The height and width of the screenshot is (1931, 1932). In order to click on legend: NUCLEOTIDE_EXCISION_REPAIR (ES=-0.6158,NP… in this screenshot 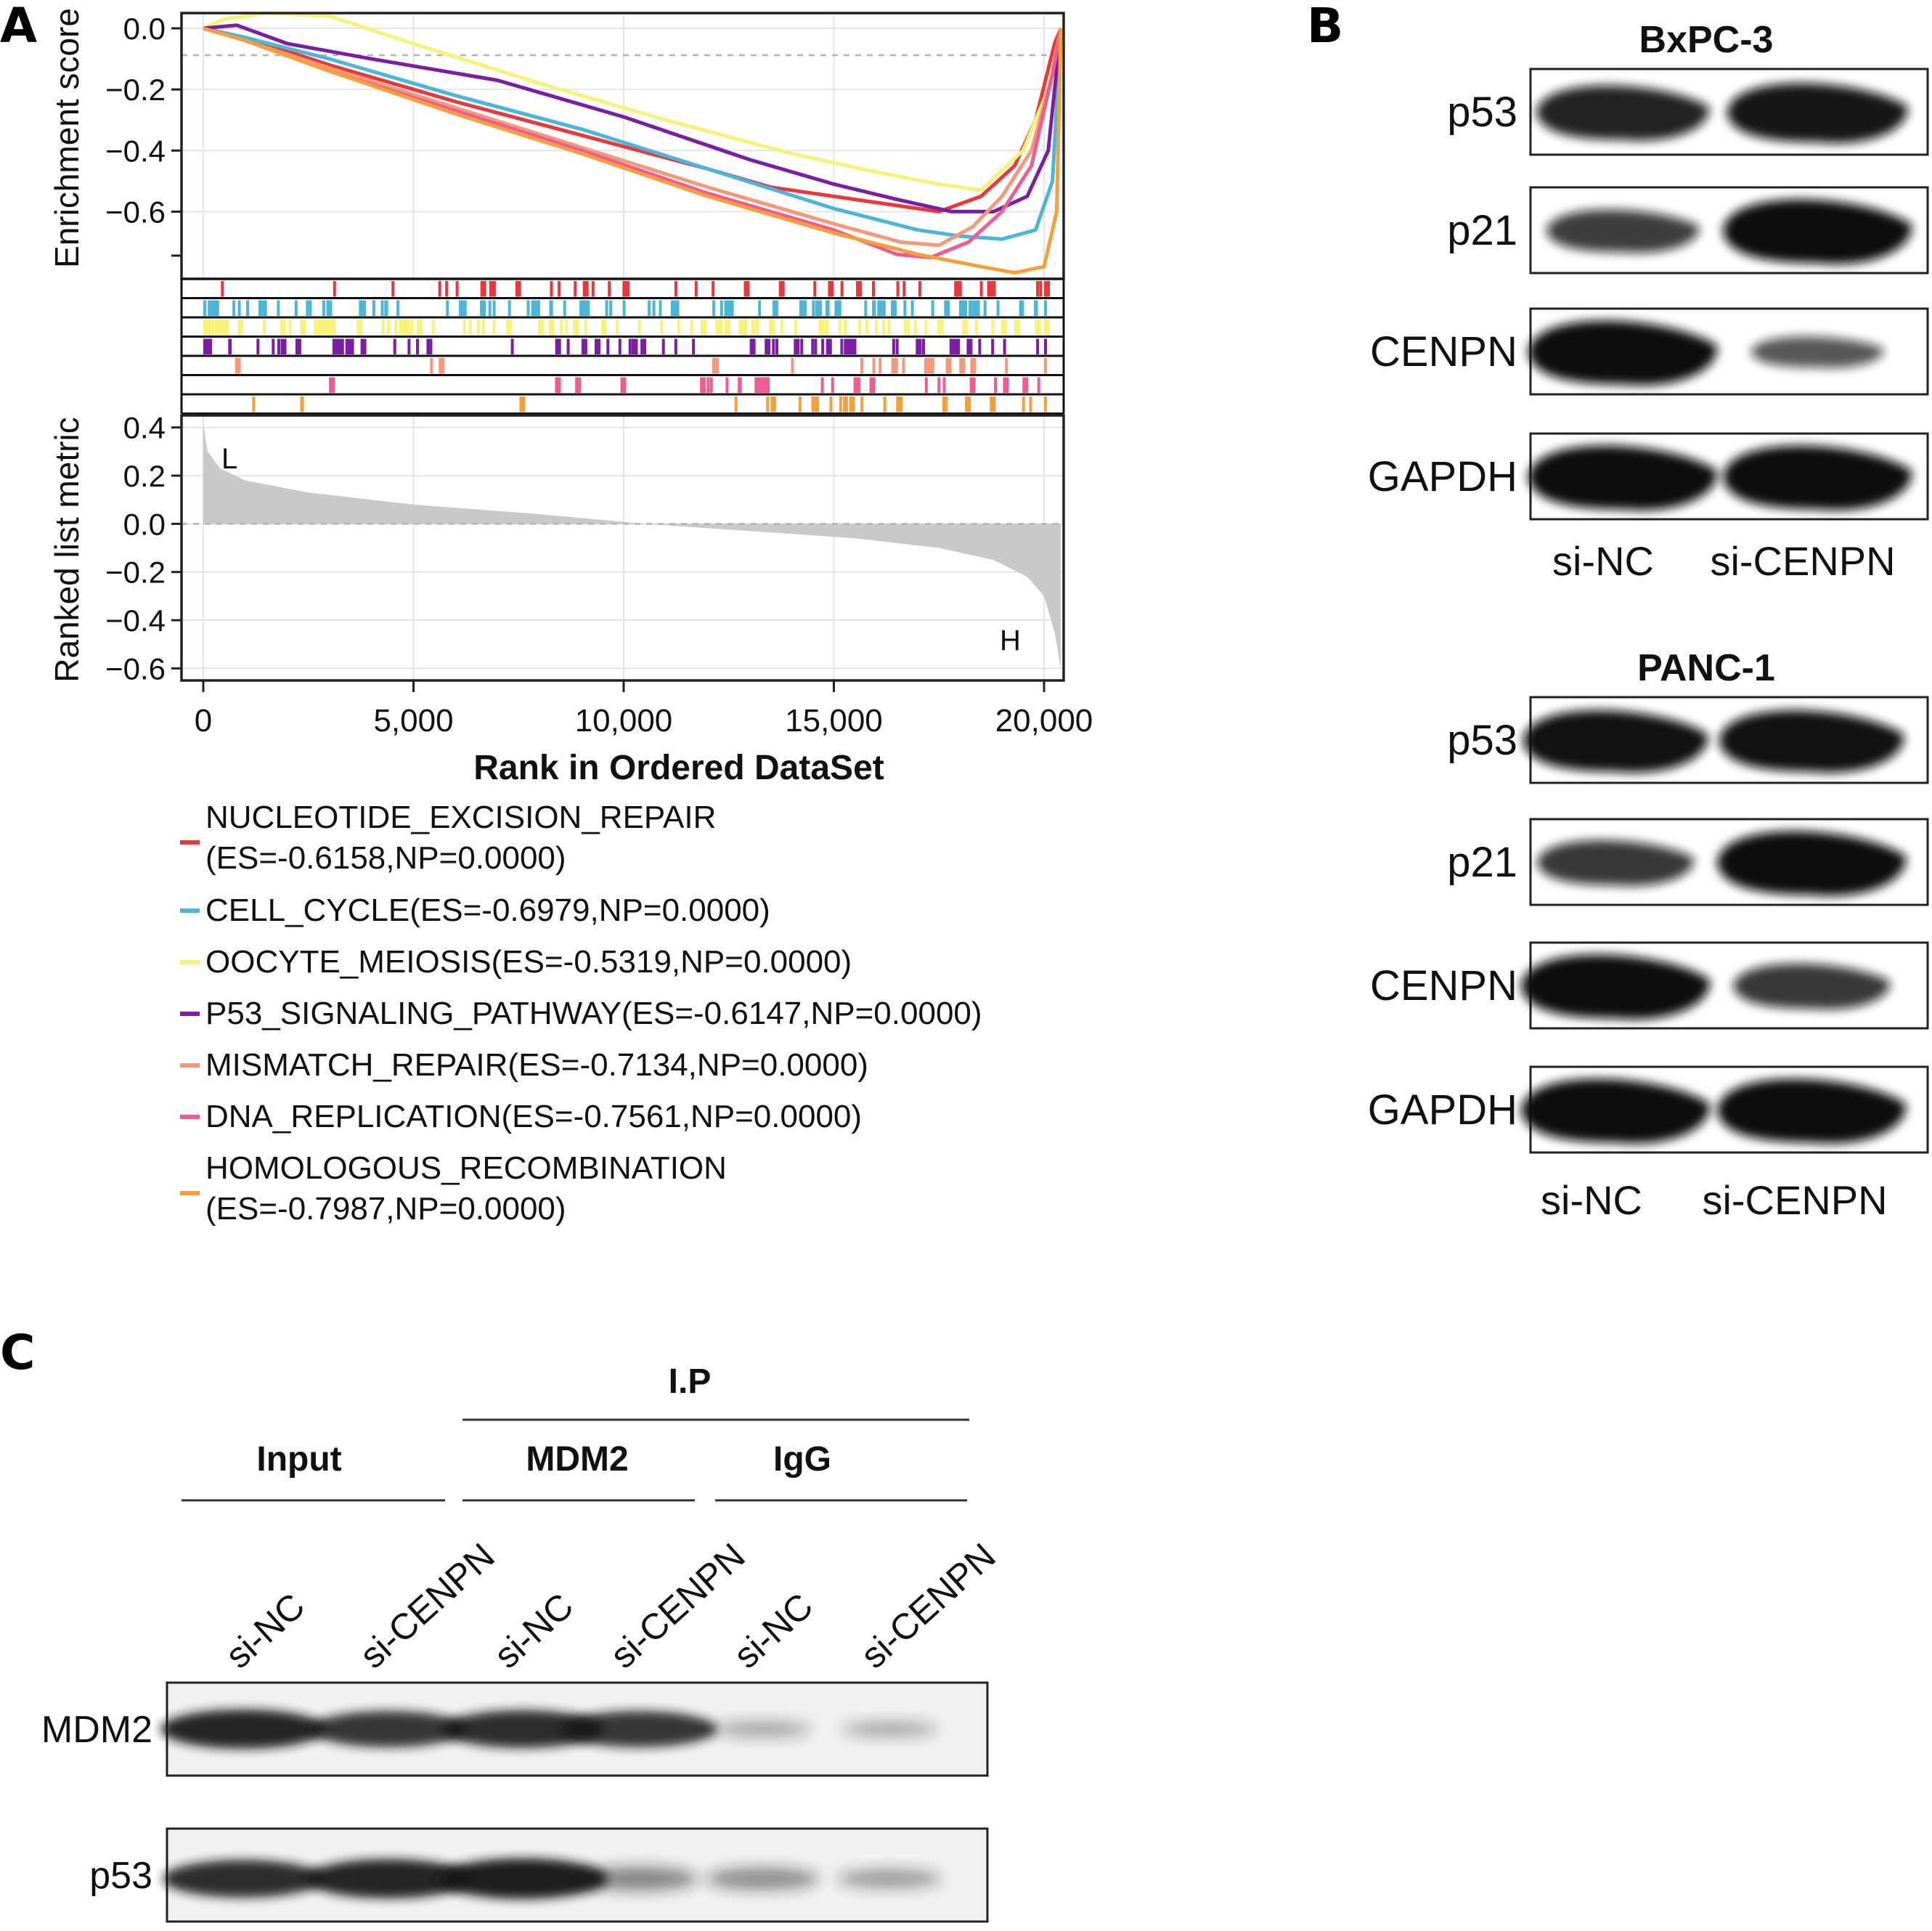, I will do `click(581, 1013)`.